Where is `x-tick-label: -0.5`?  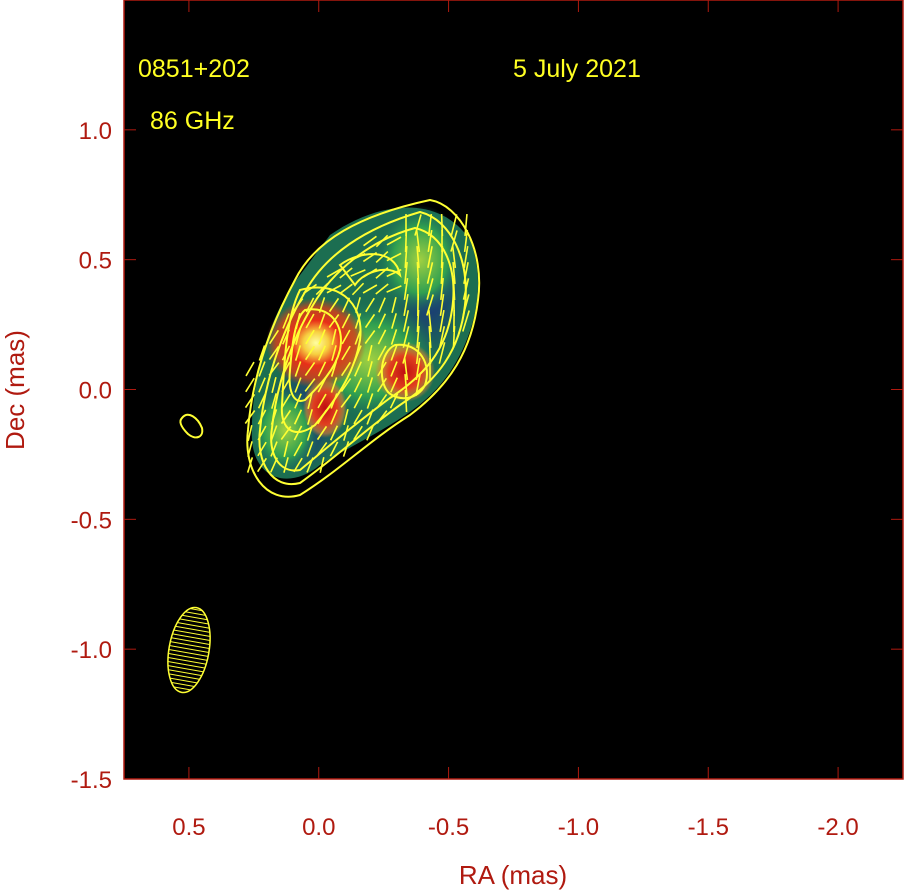
x-tick-label: -0.5 is located at coordinates (448, 827).